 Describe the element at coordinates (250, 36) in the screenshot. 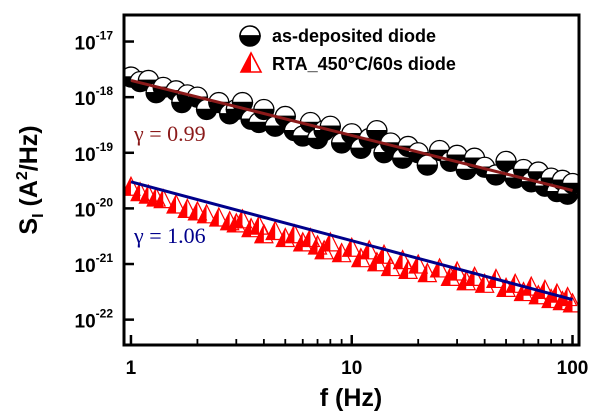

I see `legend-marker-as-deposited` at that location.